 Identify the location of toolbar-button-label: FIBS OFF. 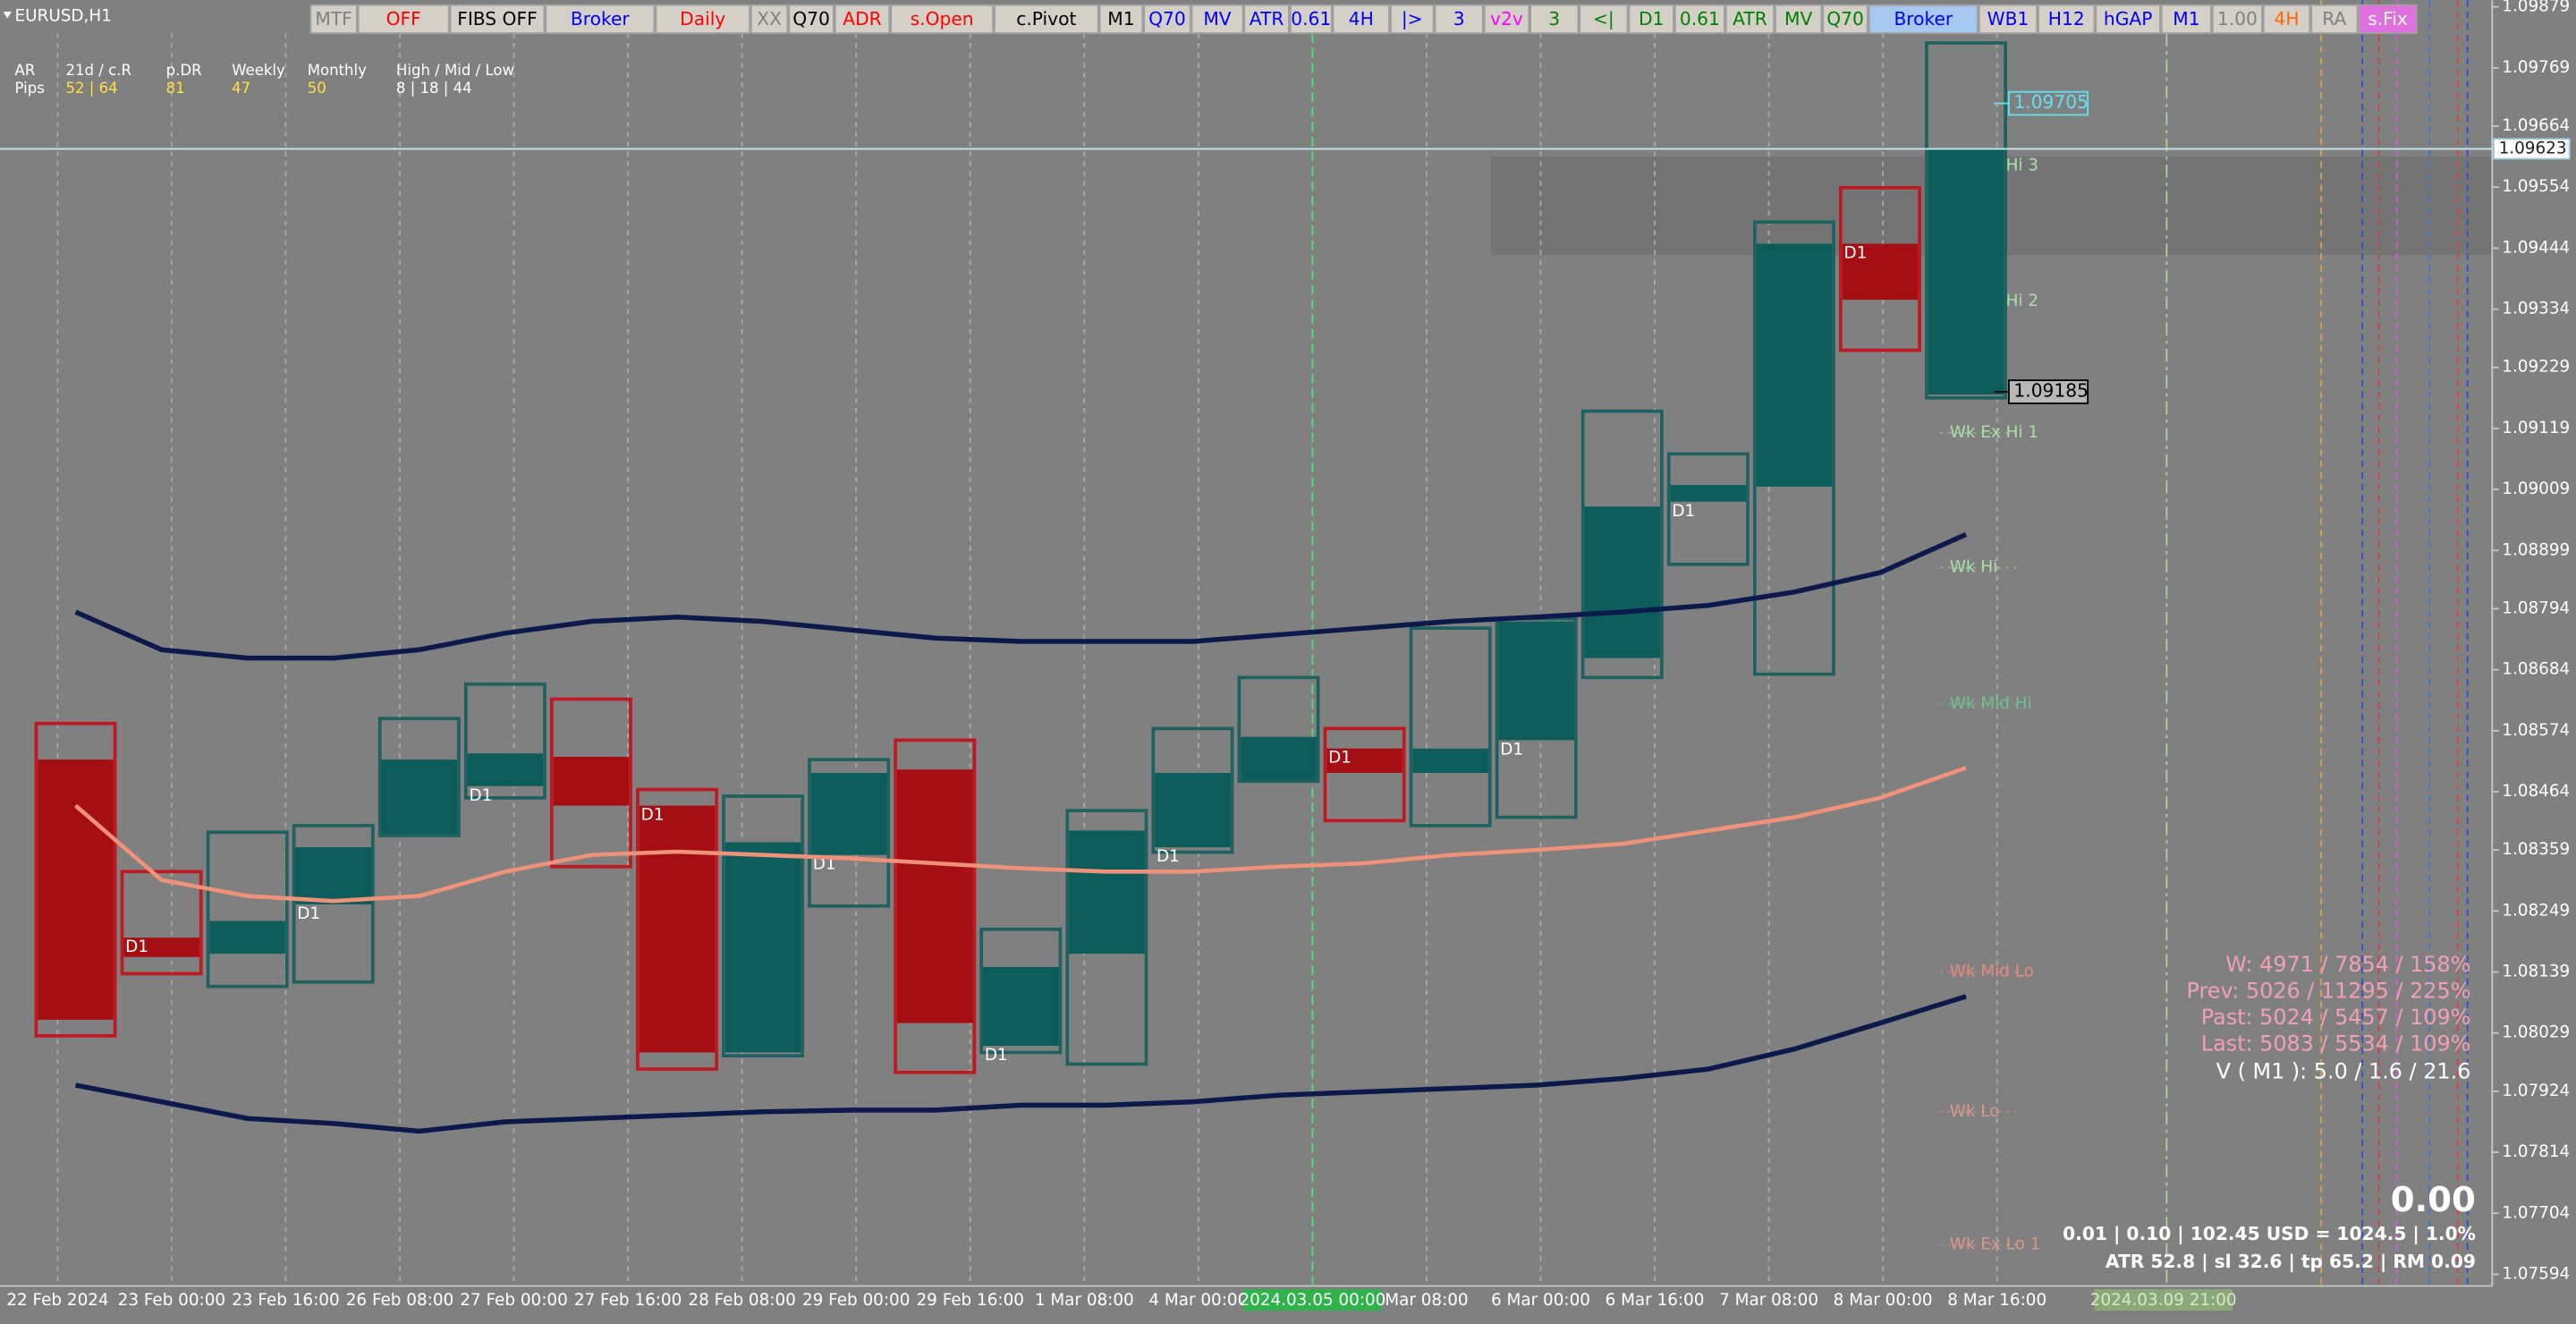
(497, 19).